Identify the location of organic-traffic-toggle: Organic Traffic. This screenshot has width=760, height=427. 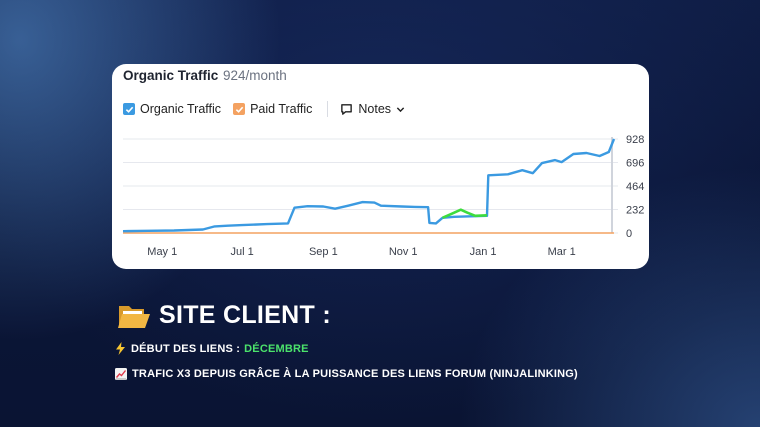
(172, 109).